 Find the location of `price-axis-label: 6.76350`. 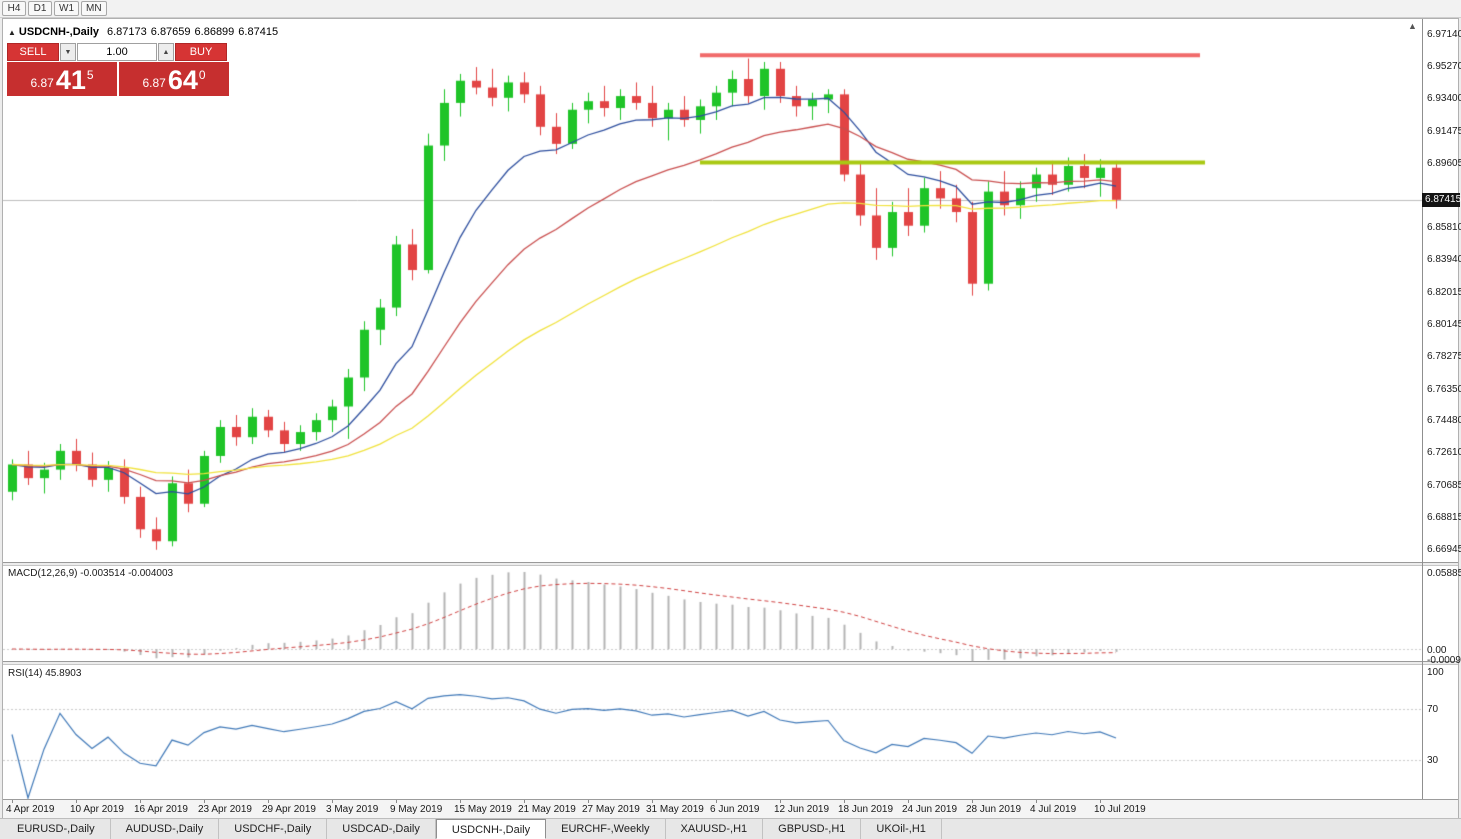

price-axis-label: 6.76350 is located at coordinates (1444, 389).